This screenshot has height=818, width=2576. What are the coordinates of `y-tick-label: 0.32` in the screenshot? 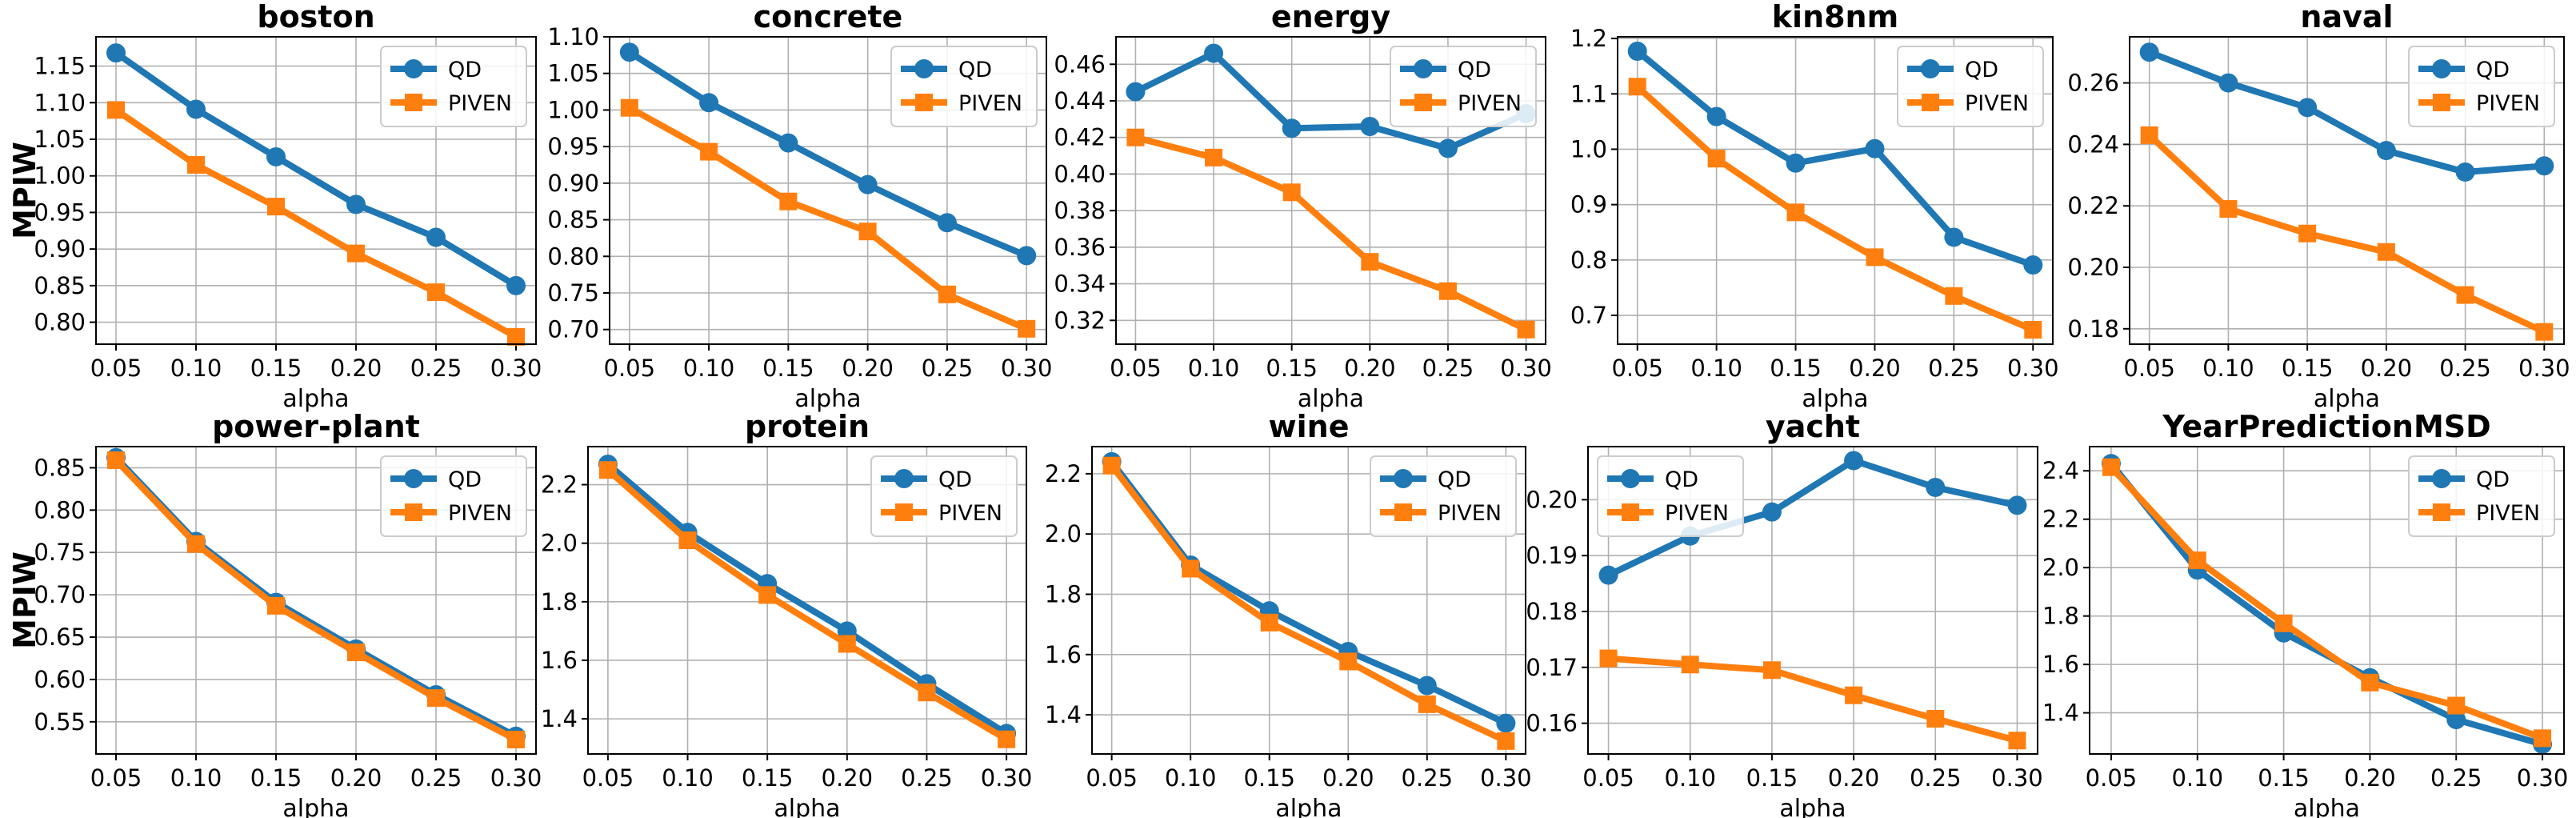 It's located at (1080, 320).